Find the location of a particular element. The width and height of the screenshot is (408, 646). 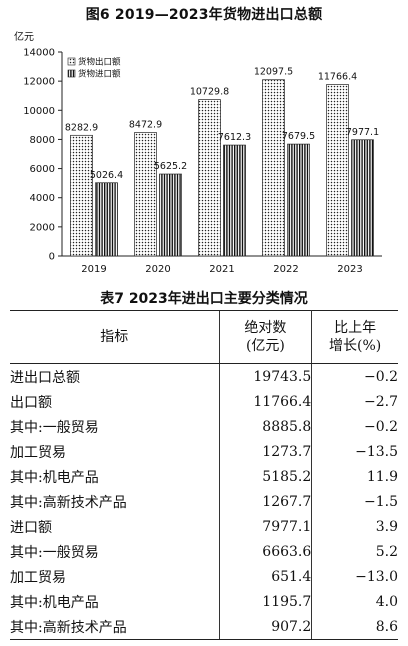

table-header-row: 指标 绝对数 (亿元) 比上年 增长(%) is located at coordinates (204, 337).